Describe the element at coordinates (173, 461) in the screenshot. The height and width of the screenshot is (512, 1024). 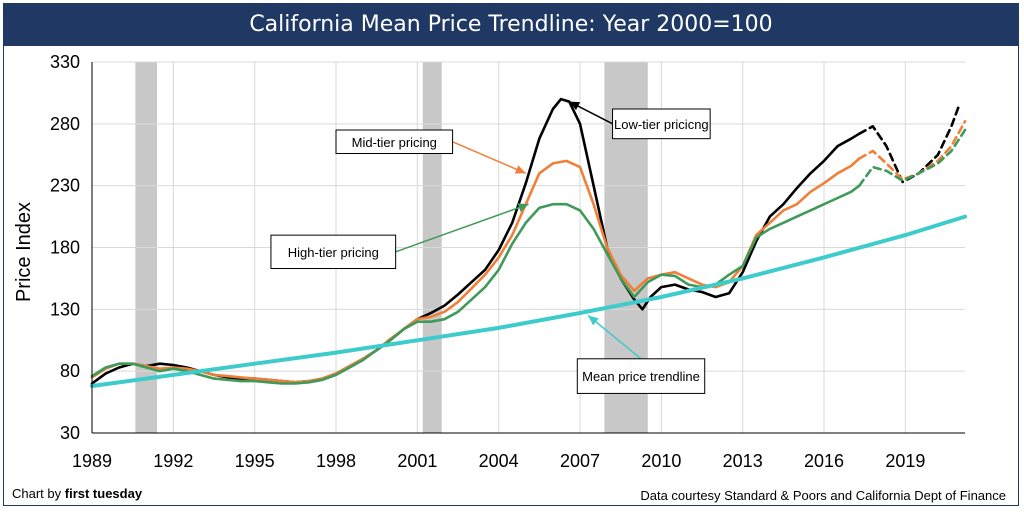
I see `x-tick-label: 1992` at that location.